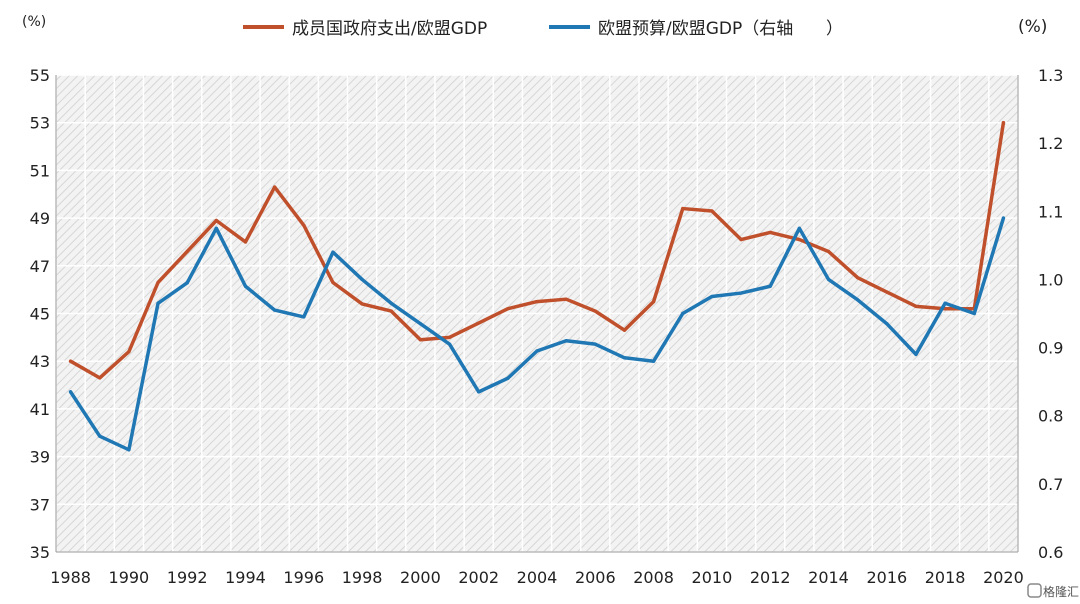  I want to click on legend: 成员国政府支出/欧盟GDP 欧盟预算/欧盟GDP（右轴 ）, so click(543, 29).